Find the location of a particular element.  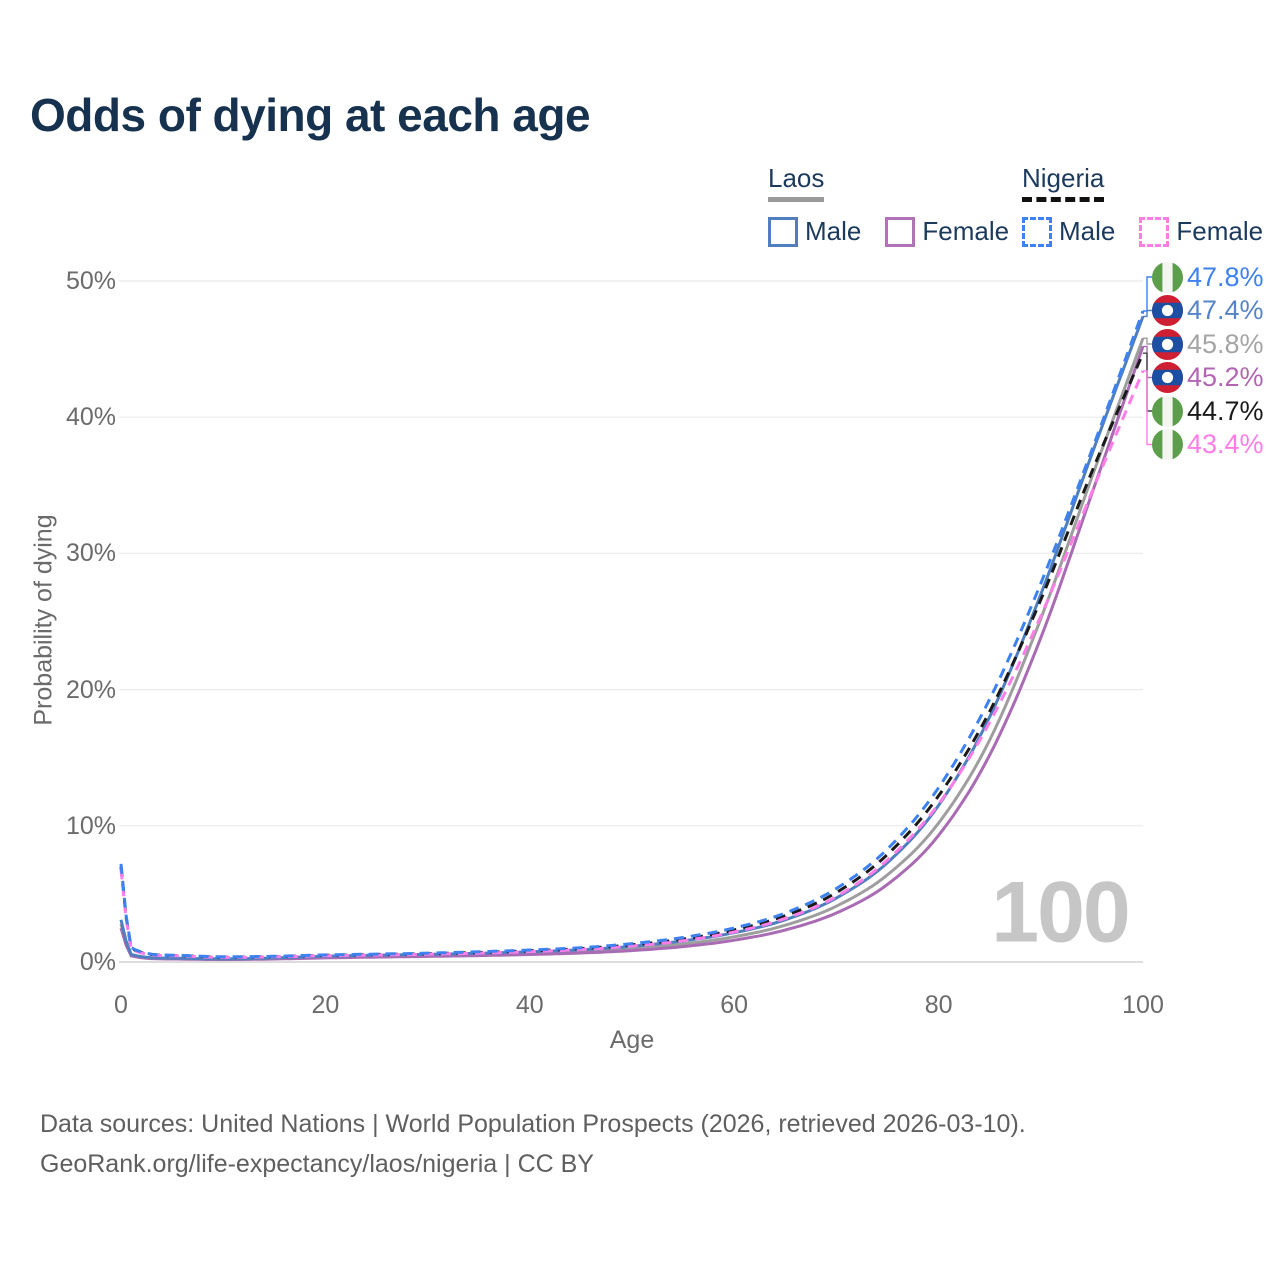

end-label-laos-male: 47.4% is located at coordinates (1208, 311).